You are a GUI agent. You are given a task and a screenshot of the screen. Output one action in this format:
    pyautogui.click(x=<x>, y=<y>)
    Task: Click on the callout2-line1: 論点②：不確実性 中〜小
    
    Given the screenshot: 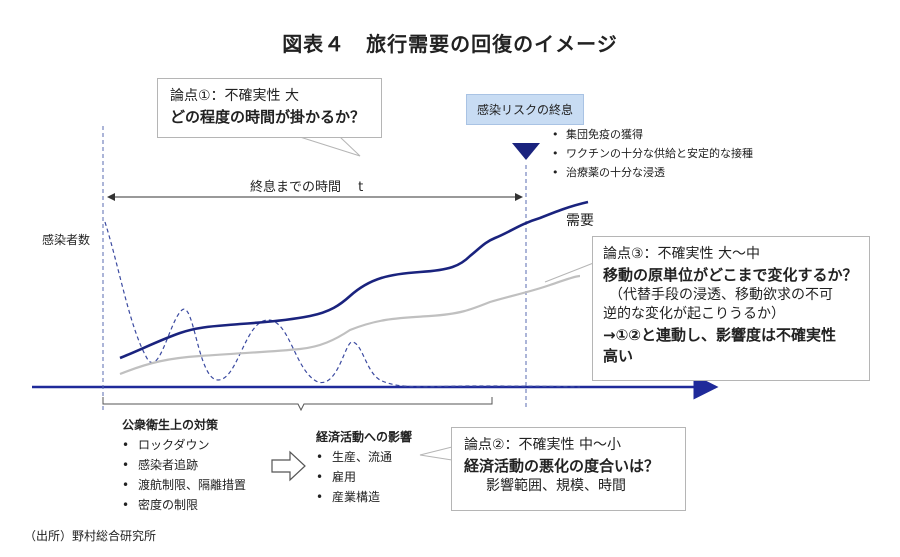 What is the action you would take?
    pyautogui.click(x=543, y=445)
    